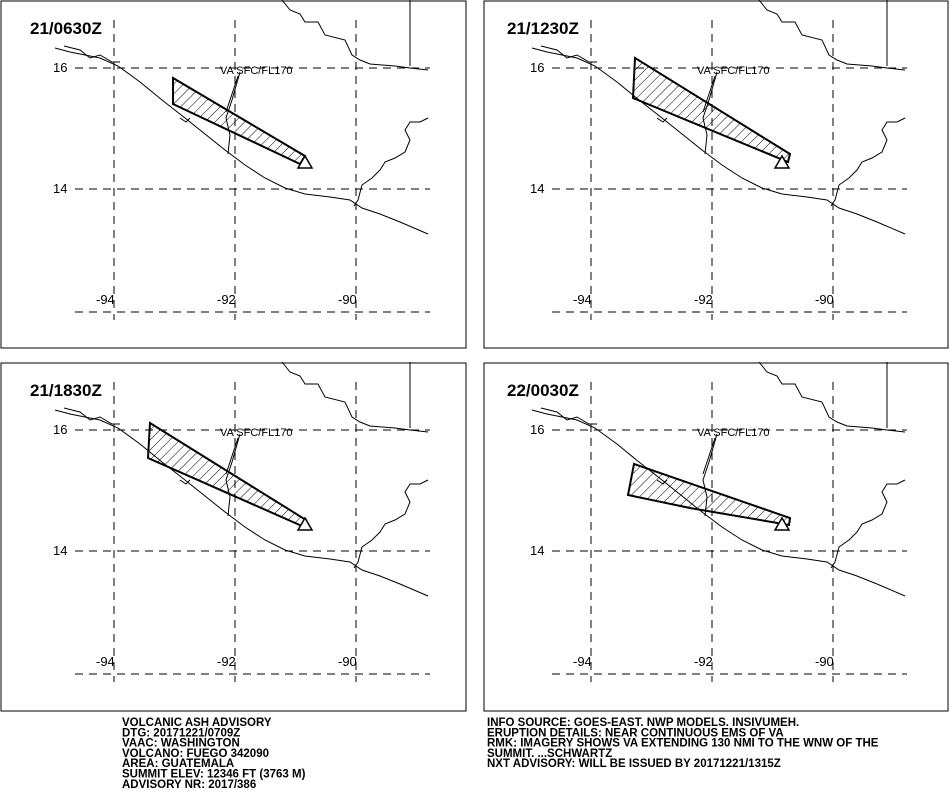  I want to click on advisory-line: VOLCANO: FUEGO 342090, so click(195, 754).